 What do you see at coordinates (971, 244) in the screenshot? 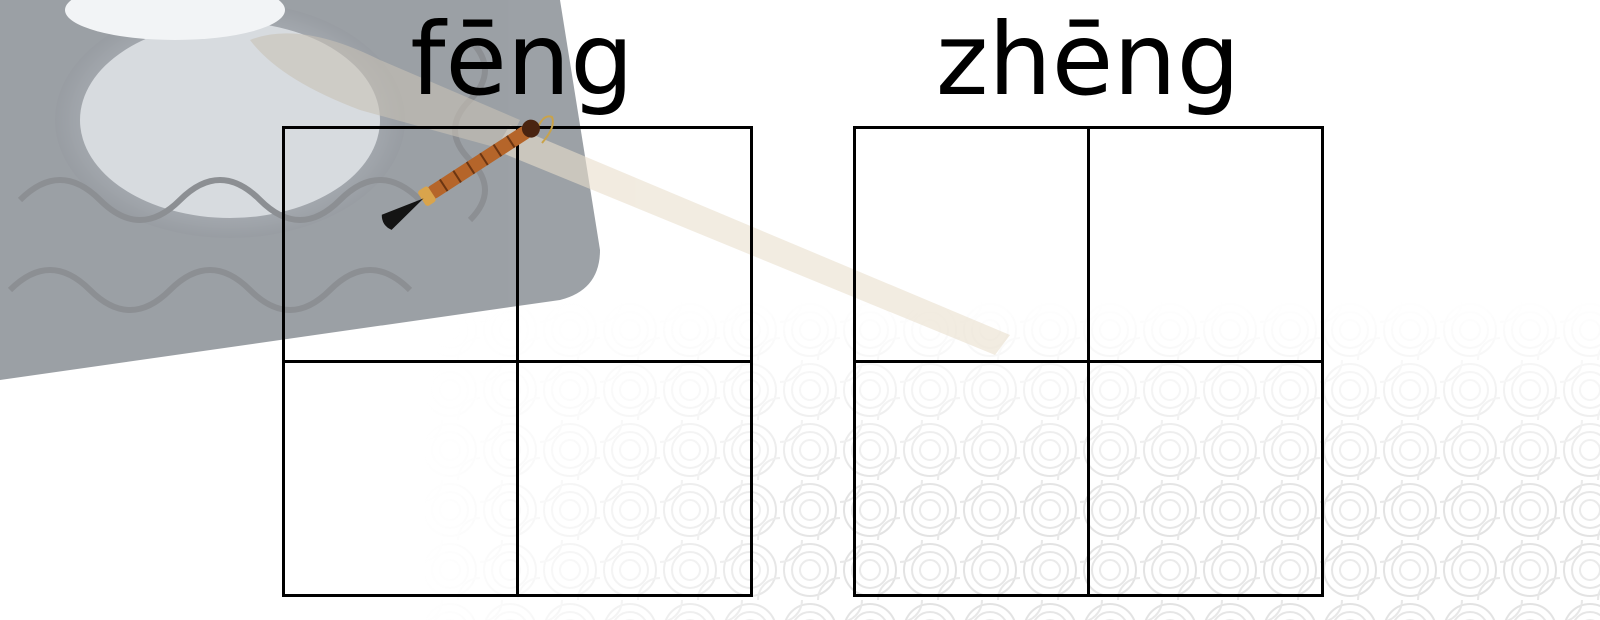
I see `grid-cell-top-left` at bounding box center [971, 244].